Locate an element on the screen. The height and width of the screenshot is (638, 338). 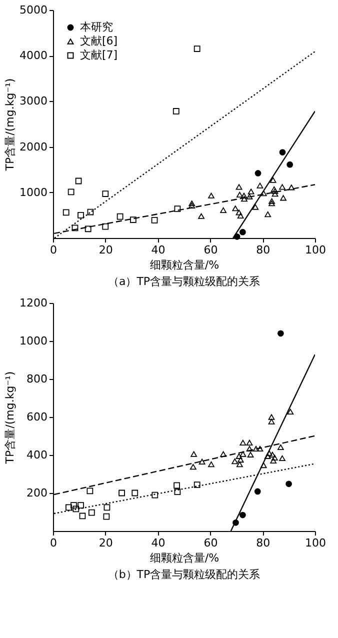
y-tick-label: 4000 is located at coordinates (34, 55).